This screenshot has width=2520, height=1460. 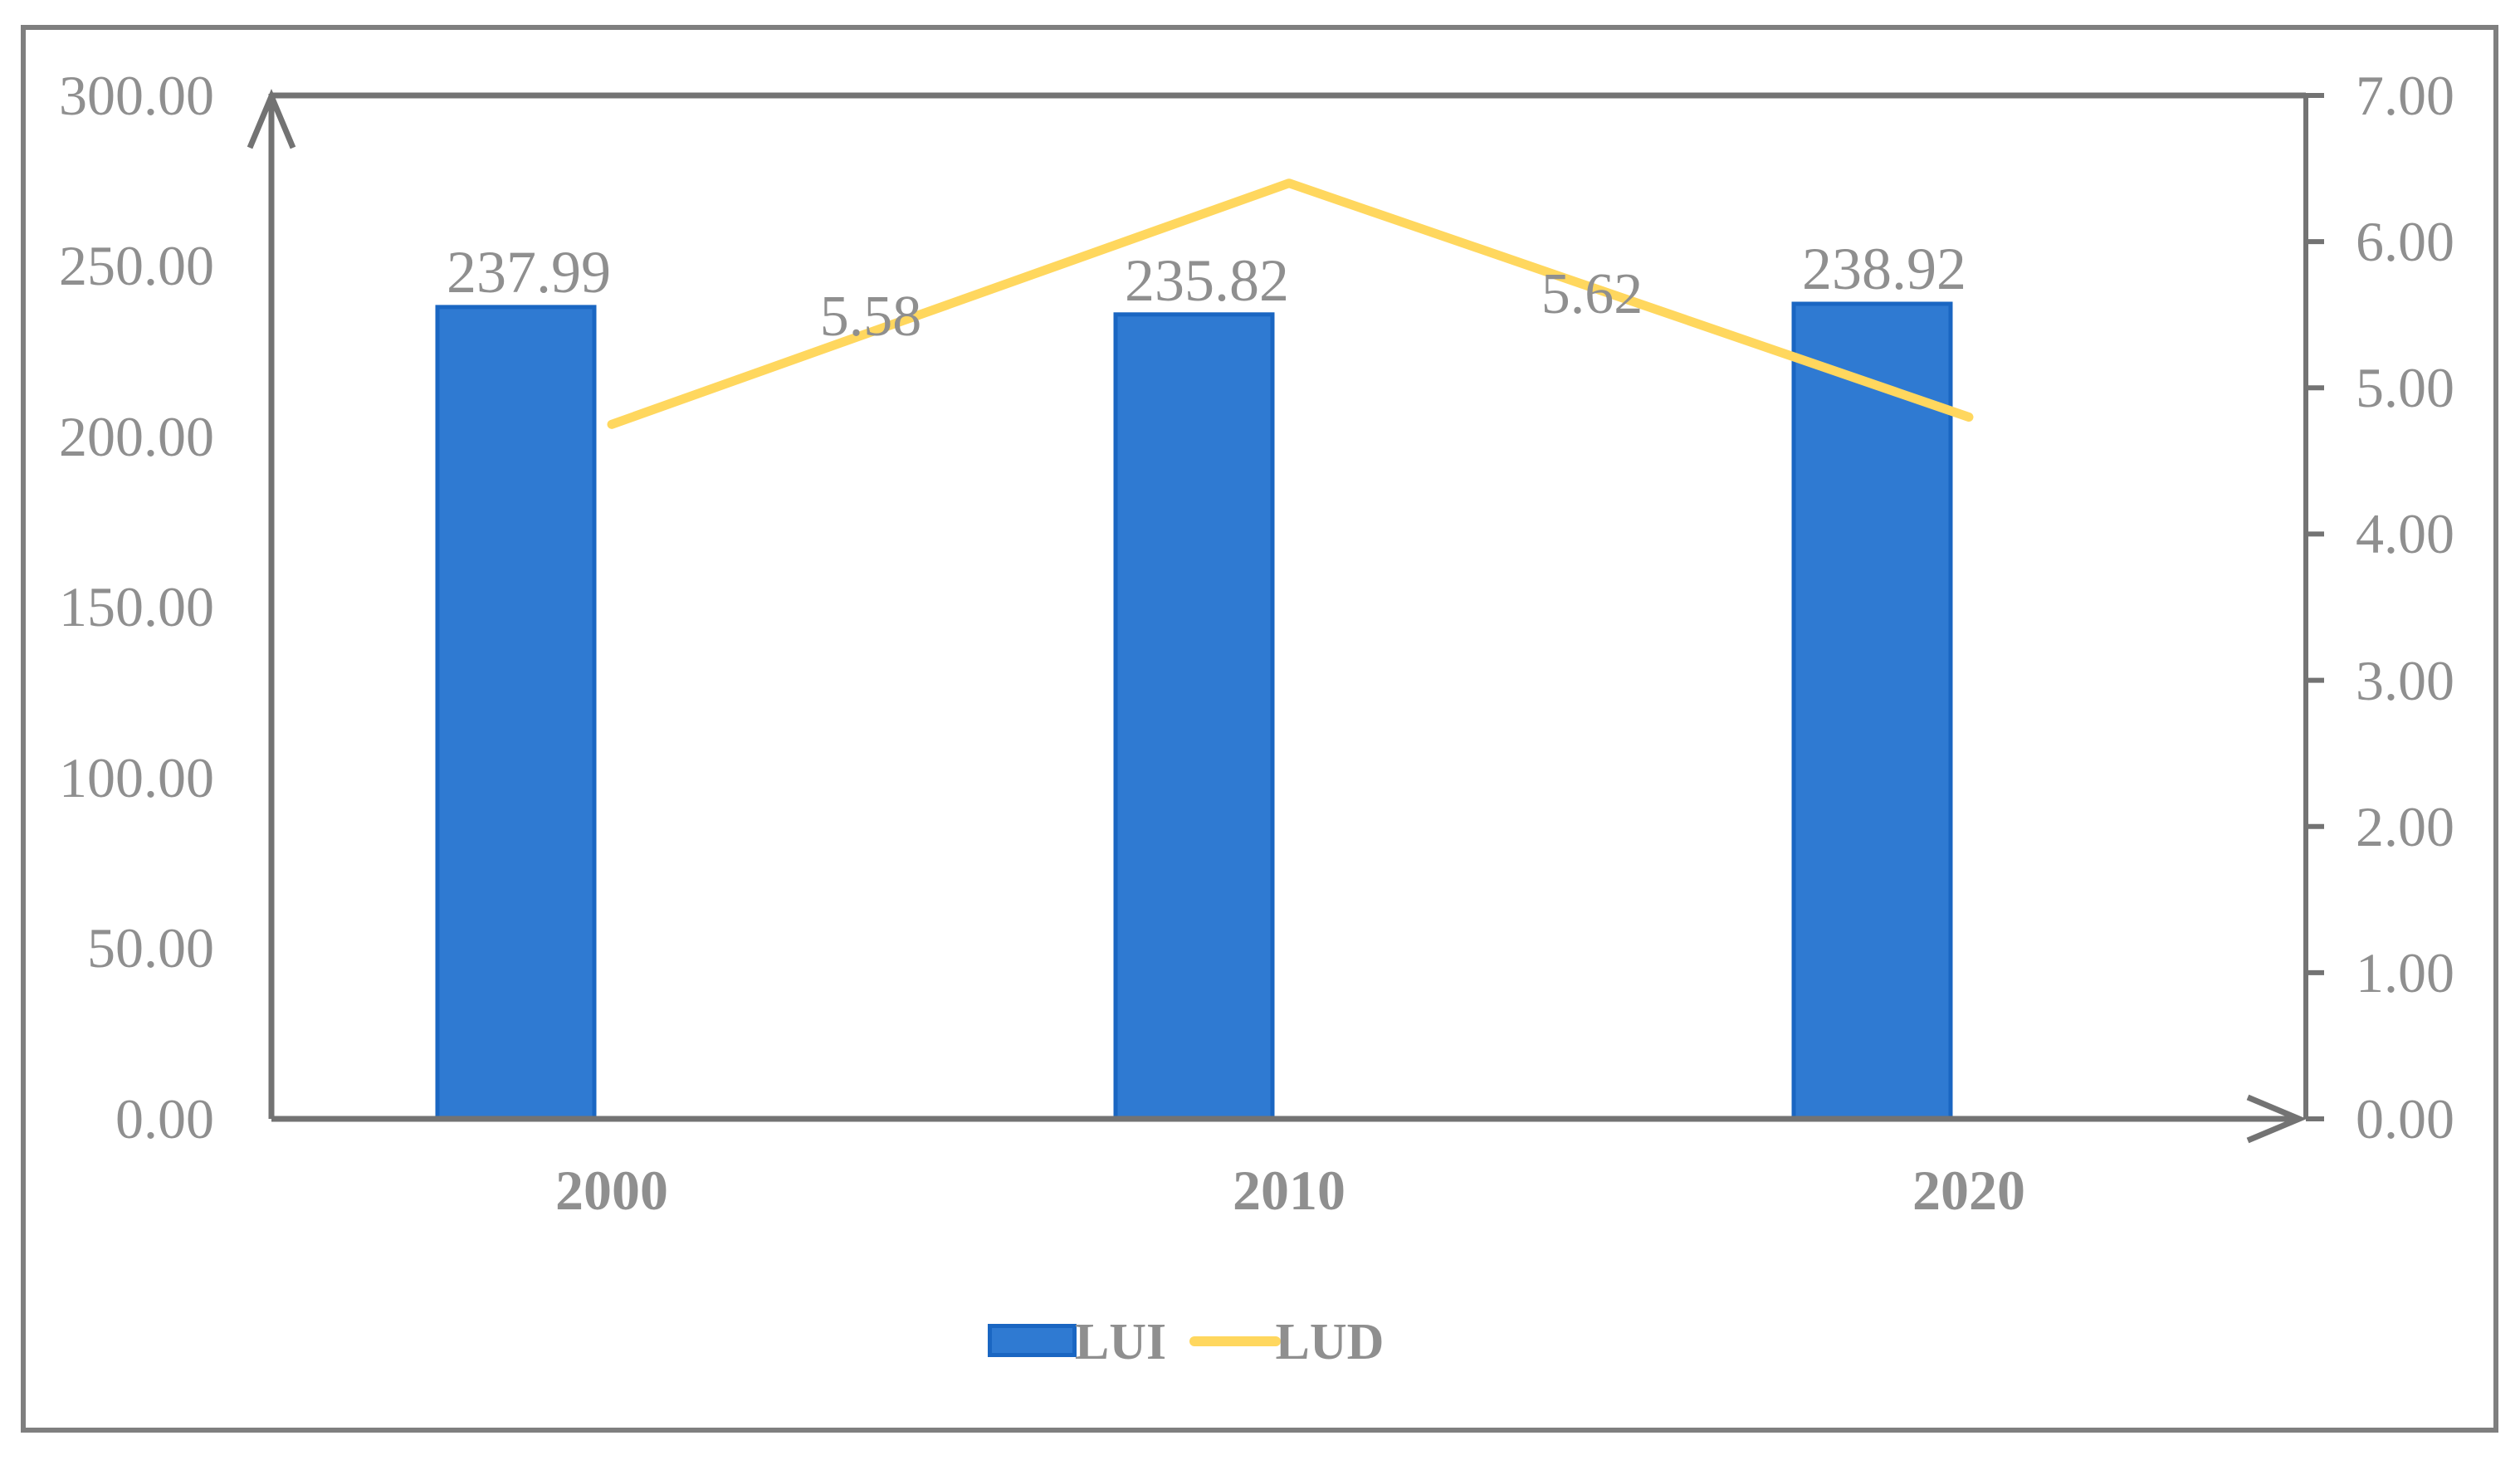 I want to click on legend-label-lud: LUD, so click(x=1330, y=1342).